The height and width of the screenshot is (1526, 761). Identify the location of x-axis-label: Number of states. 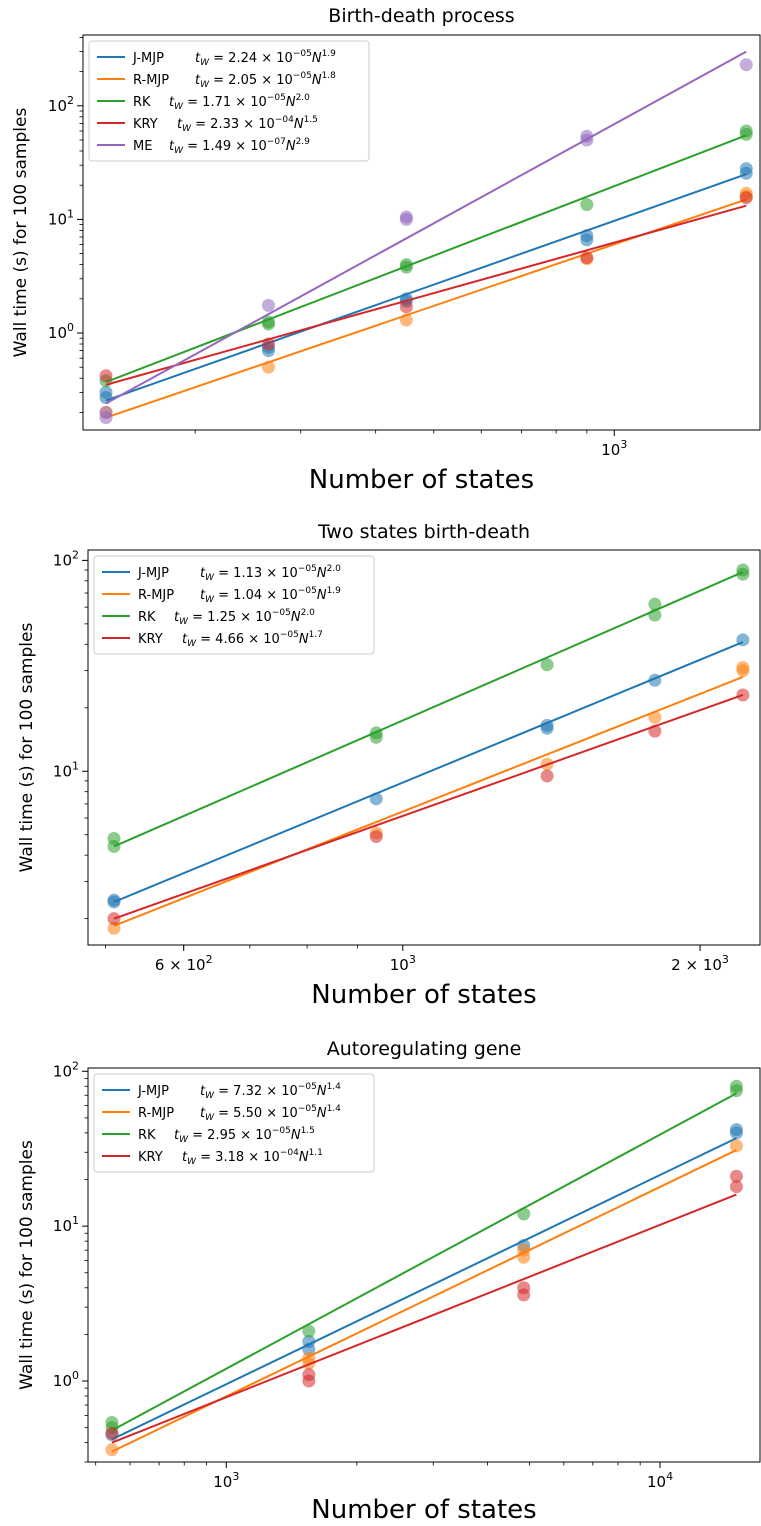
(423, 1508).